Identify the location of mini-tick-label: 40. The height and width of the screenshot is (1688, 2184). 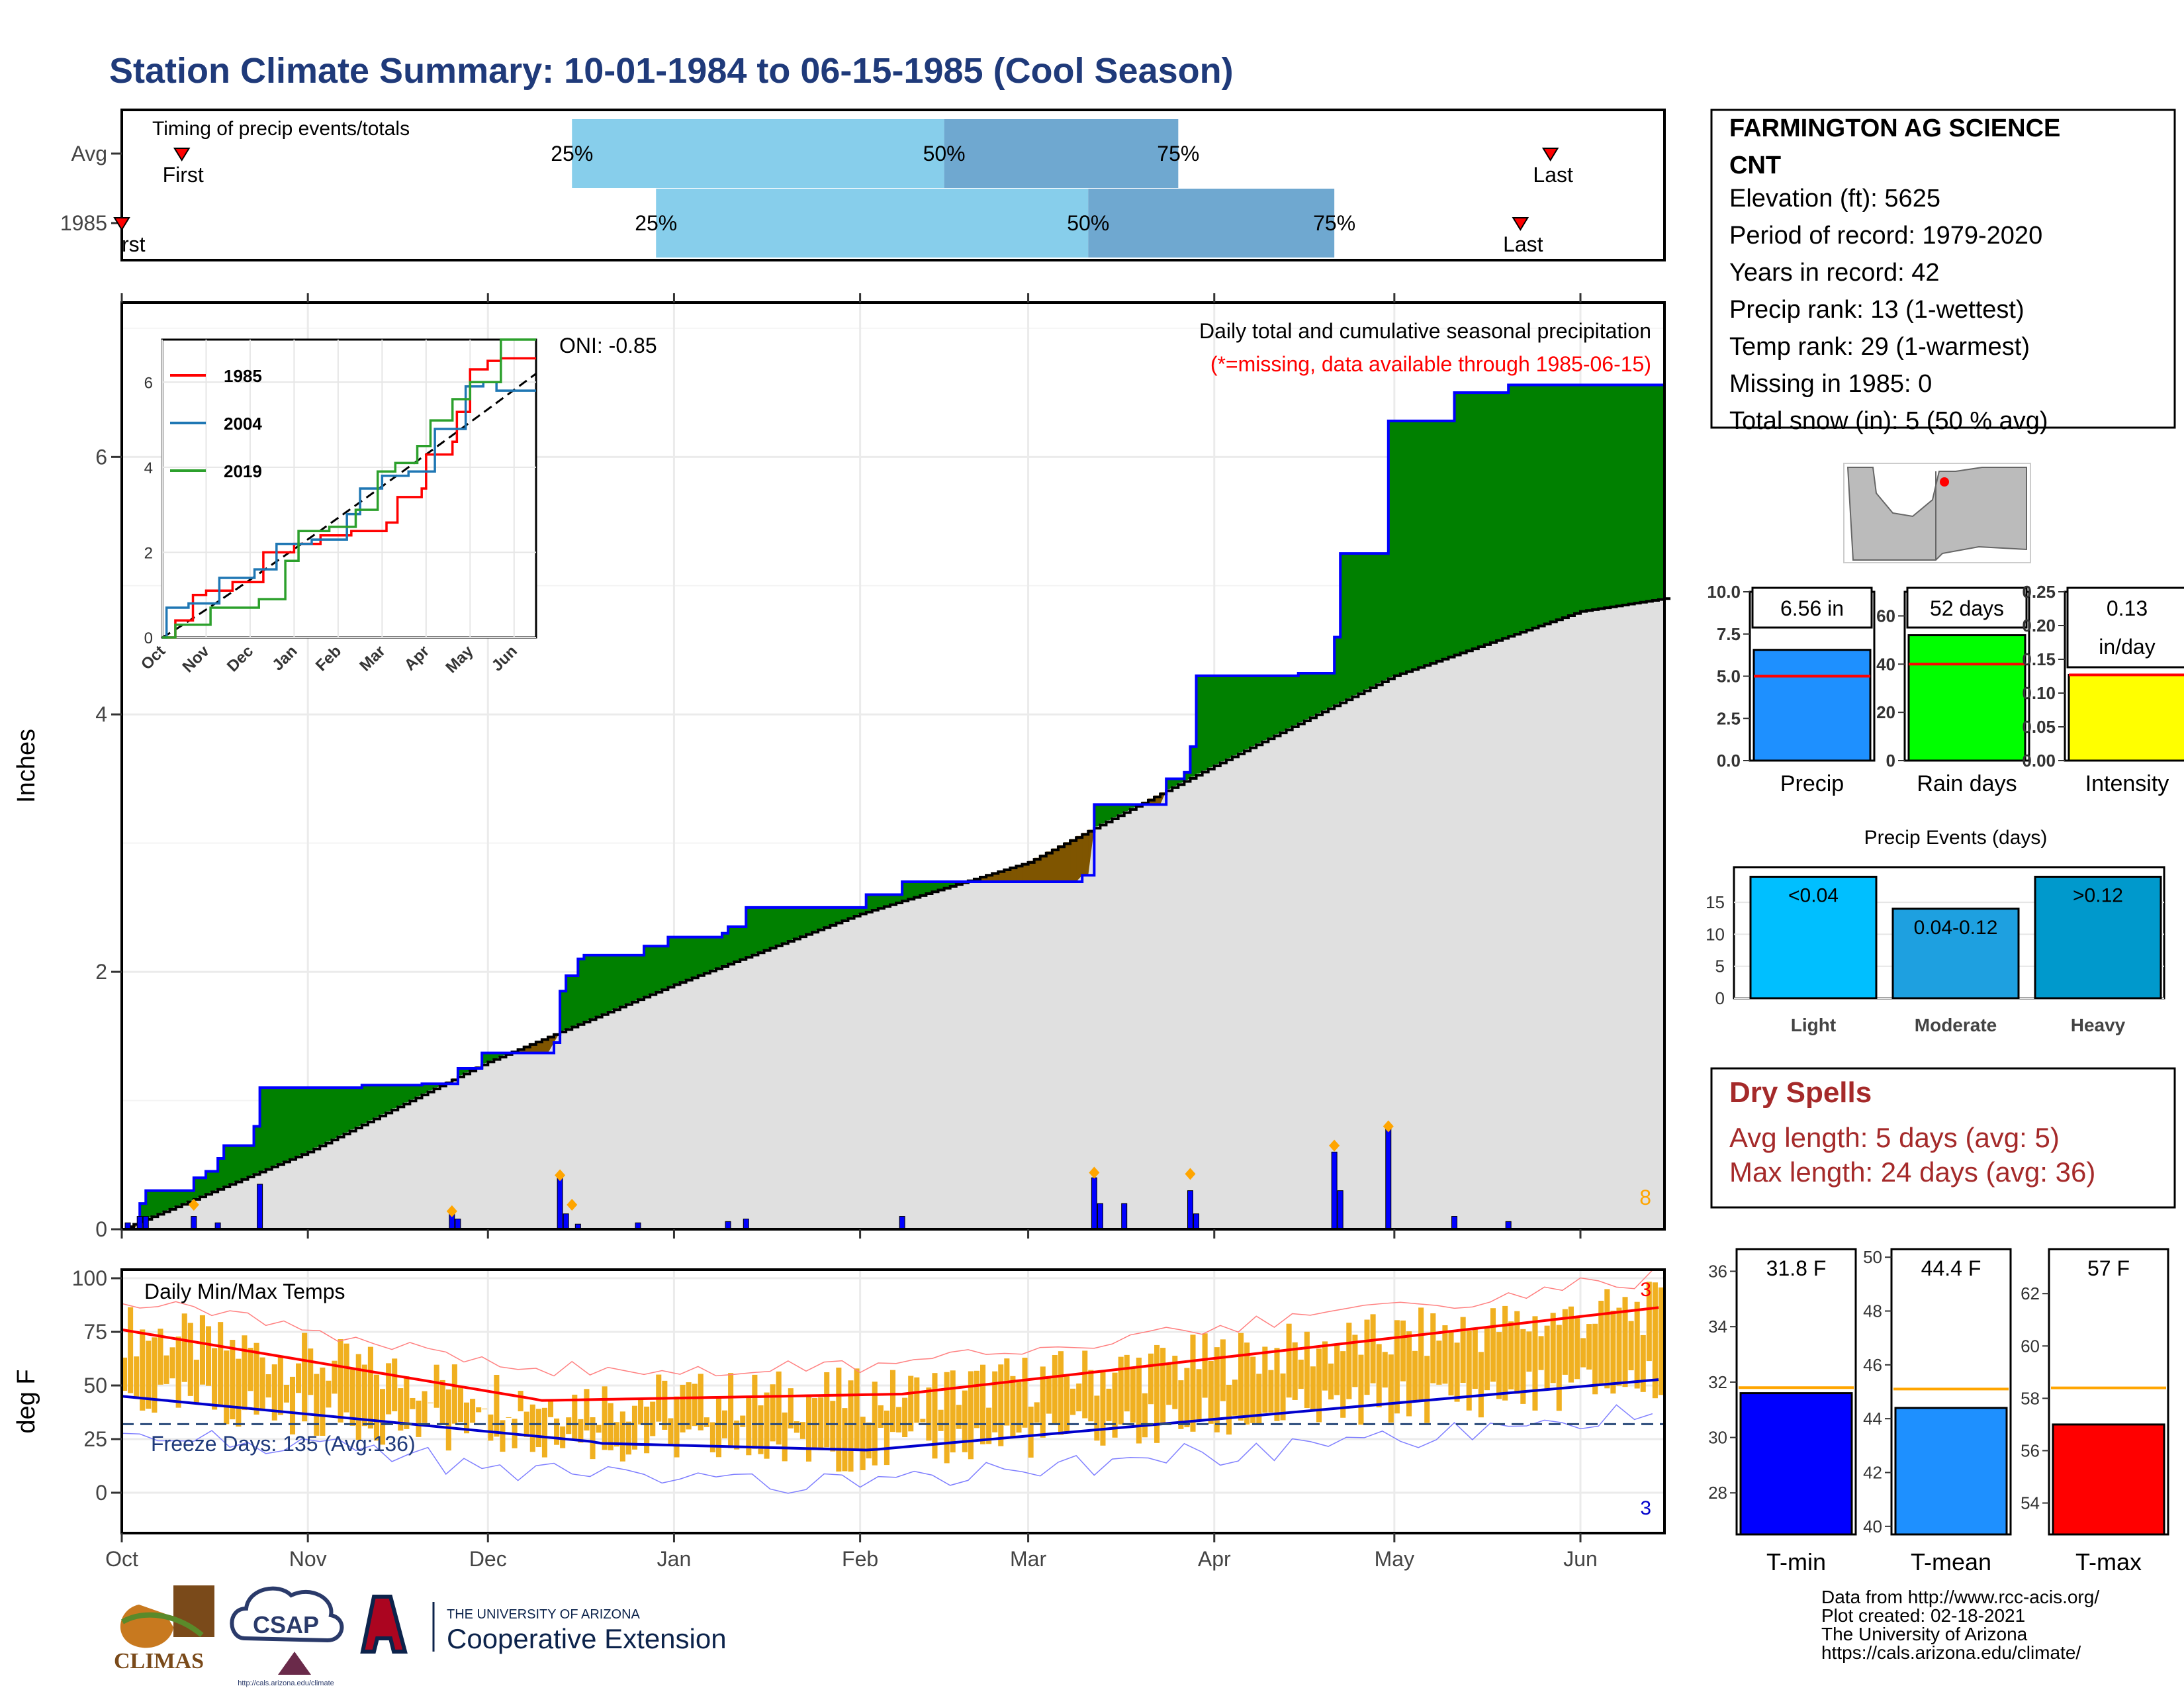
(1885, 664).